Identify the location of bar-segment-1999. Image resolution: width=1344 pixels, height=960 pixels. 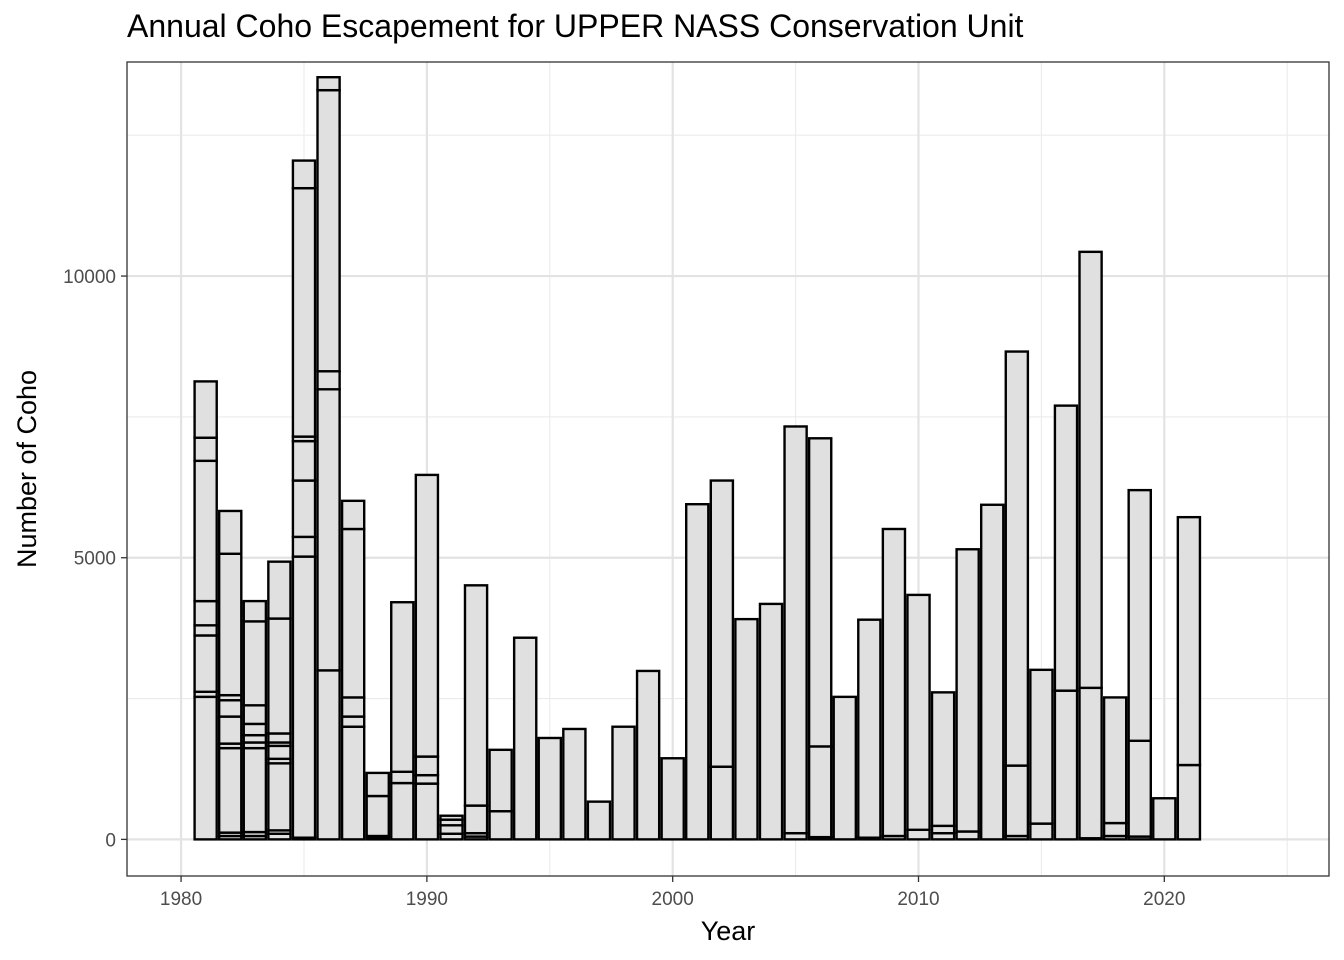
(648, 755).